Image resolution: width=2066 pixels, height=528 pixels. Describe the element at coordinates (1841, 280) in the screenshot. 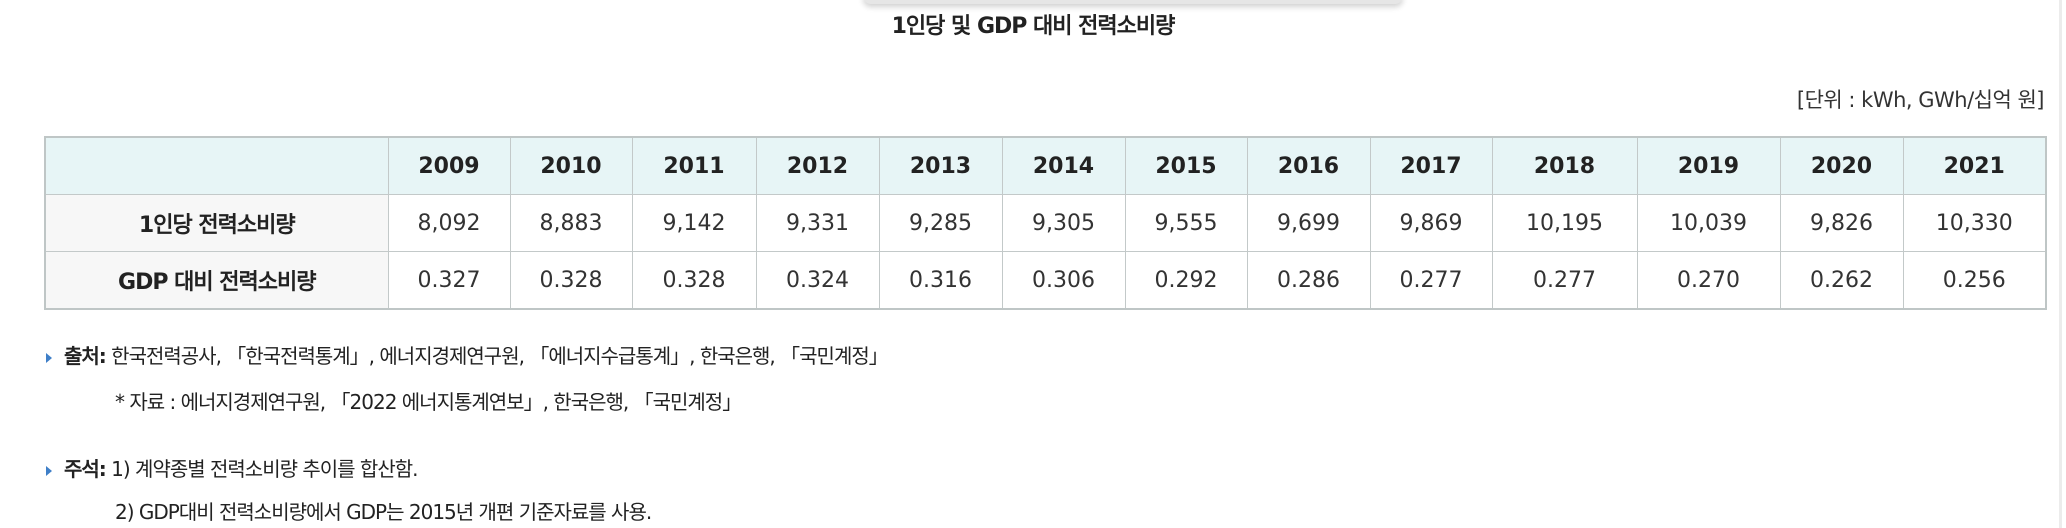

I see `table-cell: 0.262` at that location.